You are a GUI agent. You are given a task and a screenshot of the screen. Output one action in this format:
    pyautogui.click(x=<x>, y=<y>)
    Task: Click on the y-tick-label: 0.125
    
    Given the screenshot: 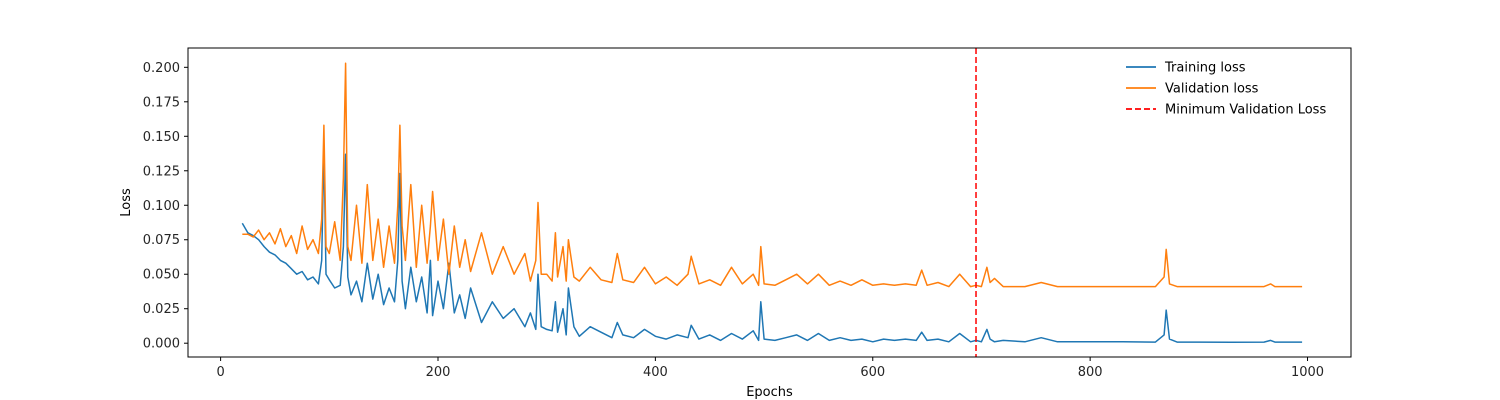 What is the action you would take?
    pyautogui.click(x=161, y=171)
    